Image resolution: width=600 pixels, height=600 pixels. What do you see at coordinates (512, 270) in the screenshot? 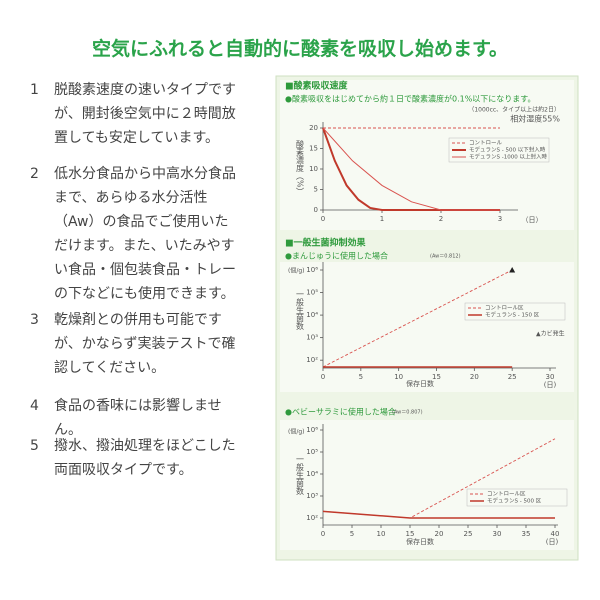
I see `end-marker` at bounding box center [512, 270].